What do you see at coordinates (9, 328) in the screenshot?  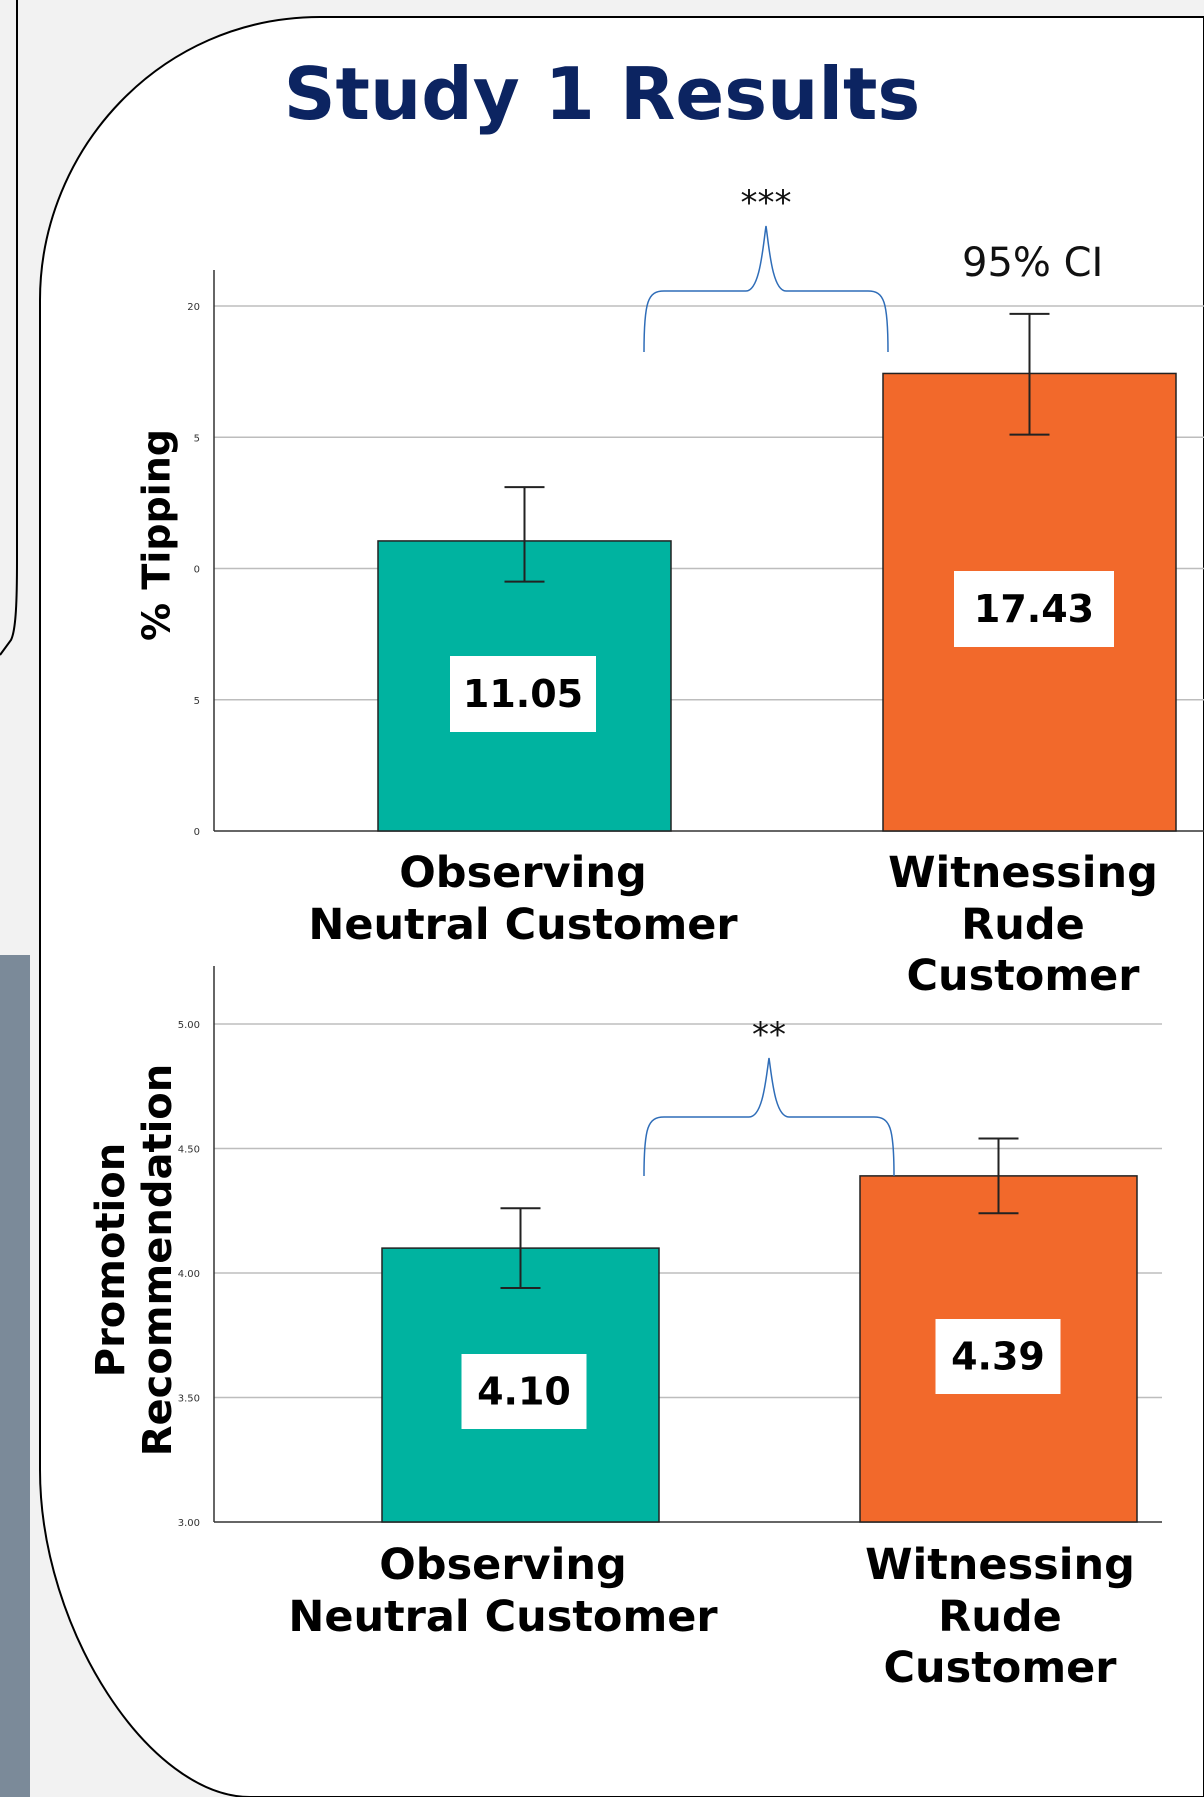 I see `left-panel-outline` at bounding box center [9, 328].